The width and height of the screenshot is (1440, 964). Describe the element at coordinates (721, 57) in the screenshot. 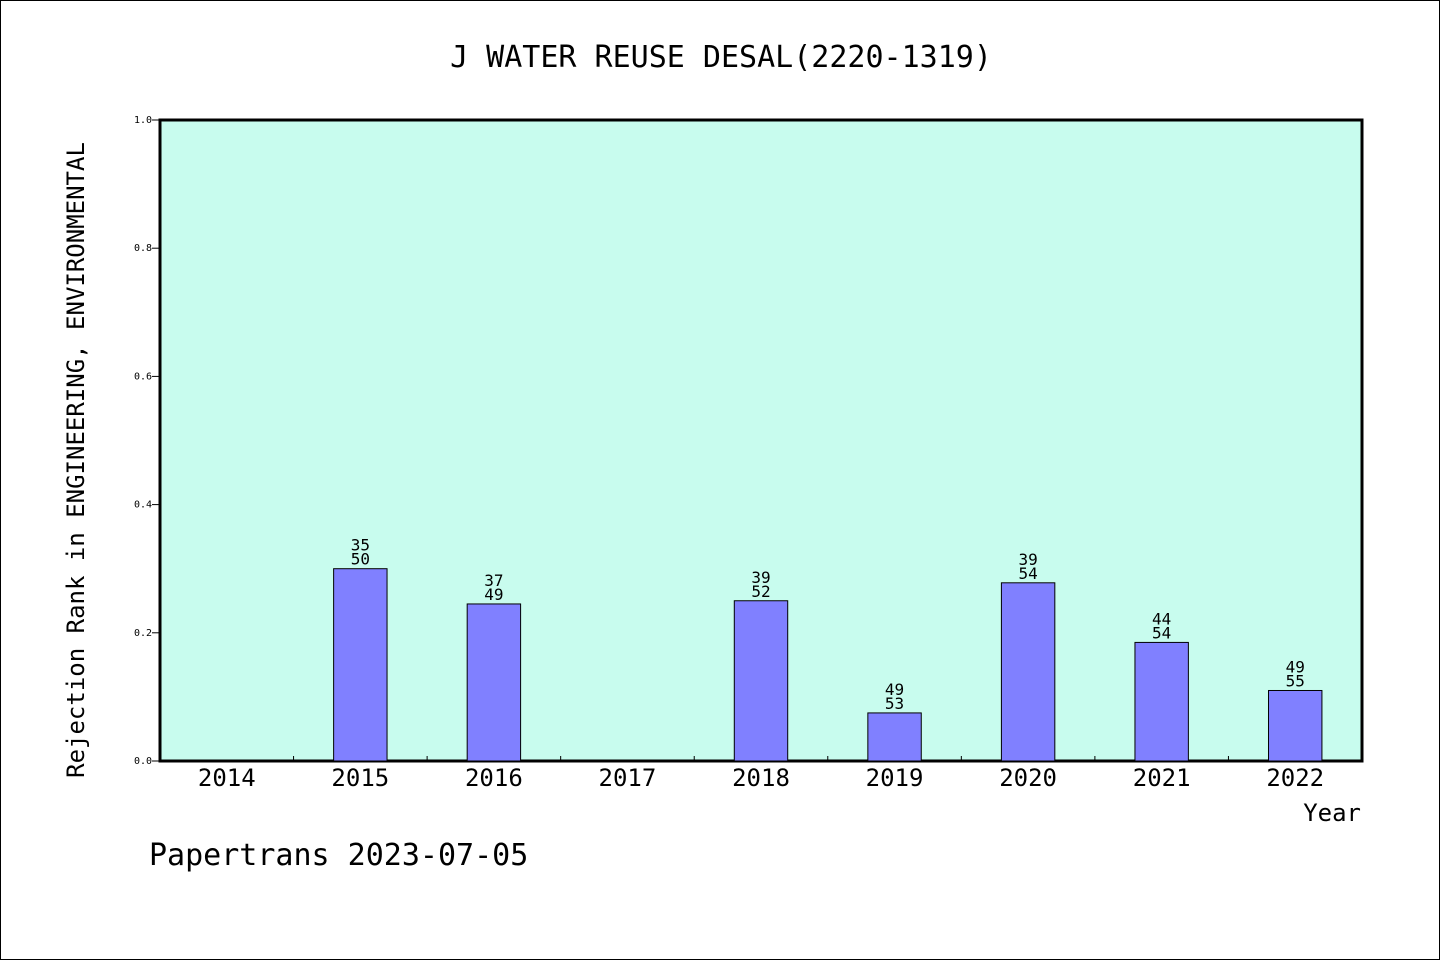

I see `chart-title: J WATER REUSE DESAL(2220-1319)` at that location.